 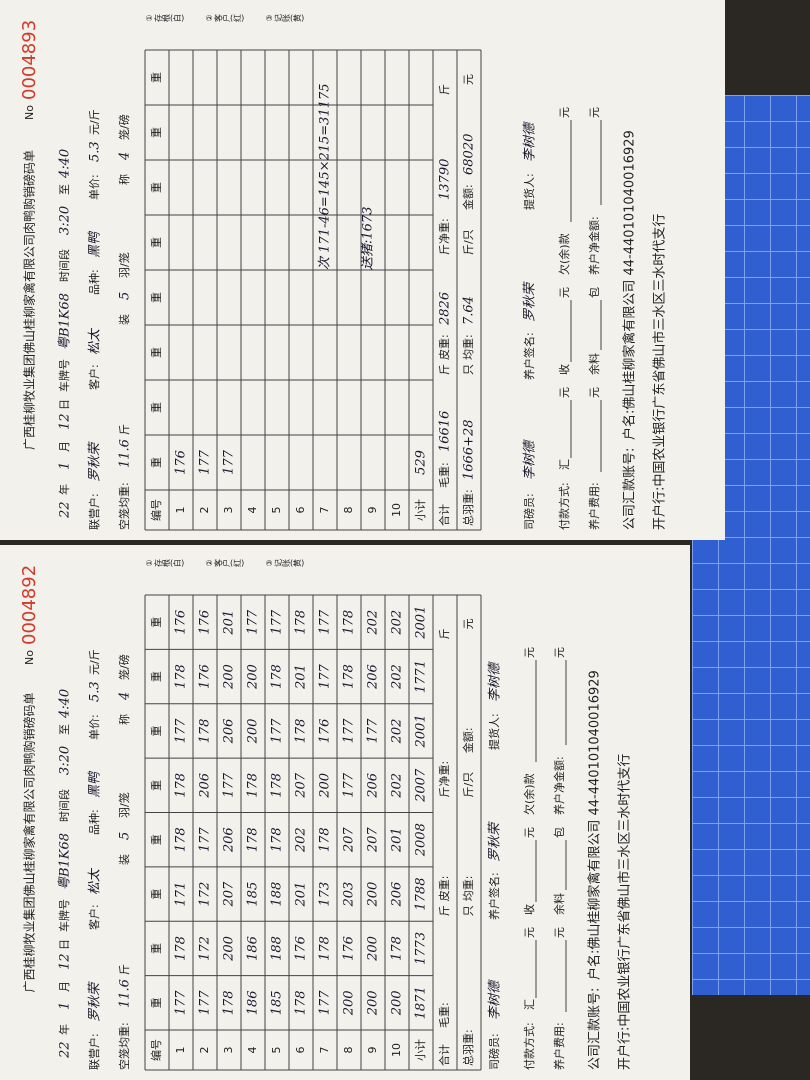 I want to click on printed-label: 时间段, so click(x=64, y=805).